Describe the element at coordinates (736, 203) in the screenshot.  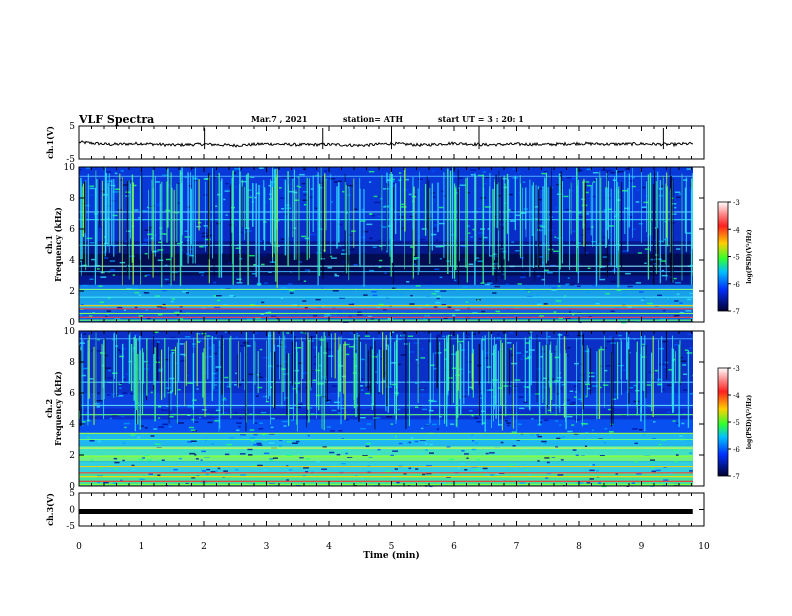
I see `colorbar-tick-label: -3` at that location.